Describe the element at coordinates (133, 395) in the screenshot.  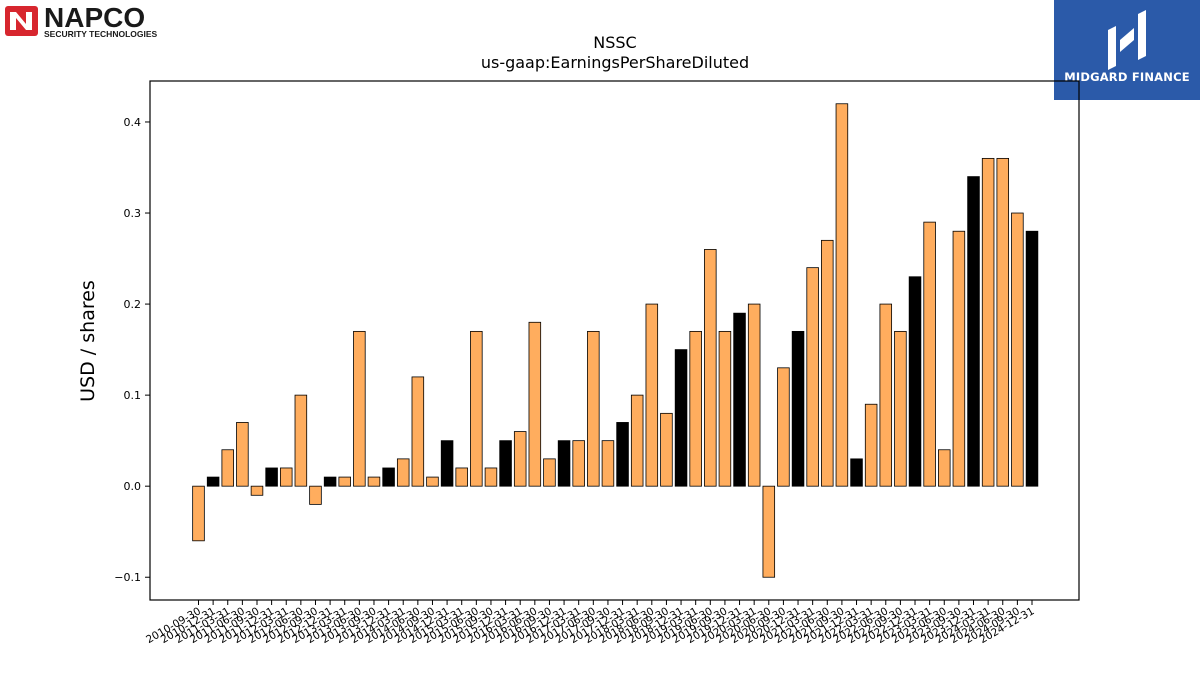
I see `y-tick-label: 0.1` at that location.